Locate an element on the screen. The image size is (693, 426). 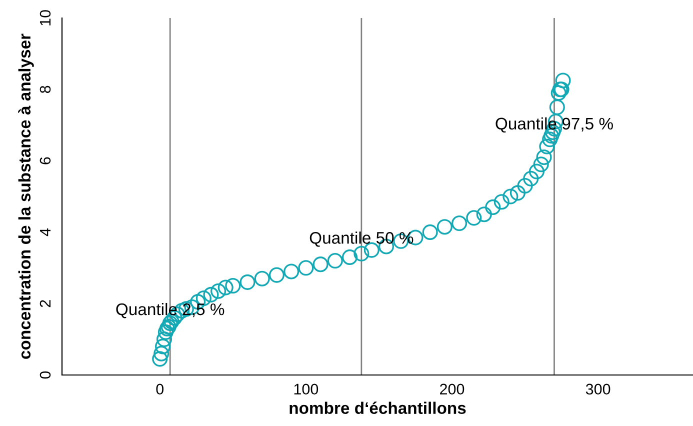
y-tick-label: 2 is located at coordinates (45, 304).